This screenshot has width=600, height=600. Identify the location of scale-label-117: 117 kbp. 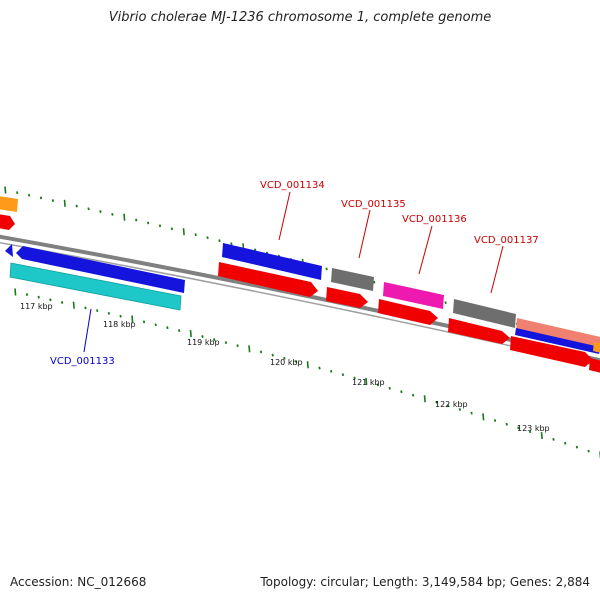
(36, 306).